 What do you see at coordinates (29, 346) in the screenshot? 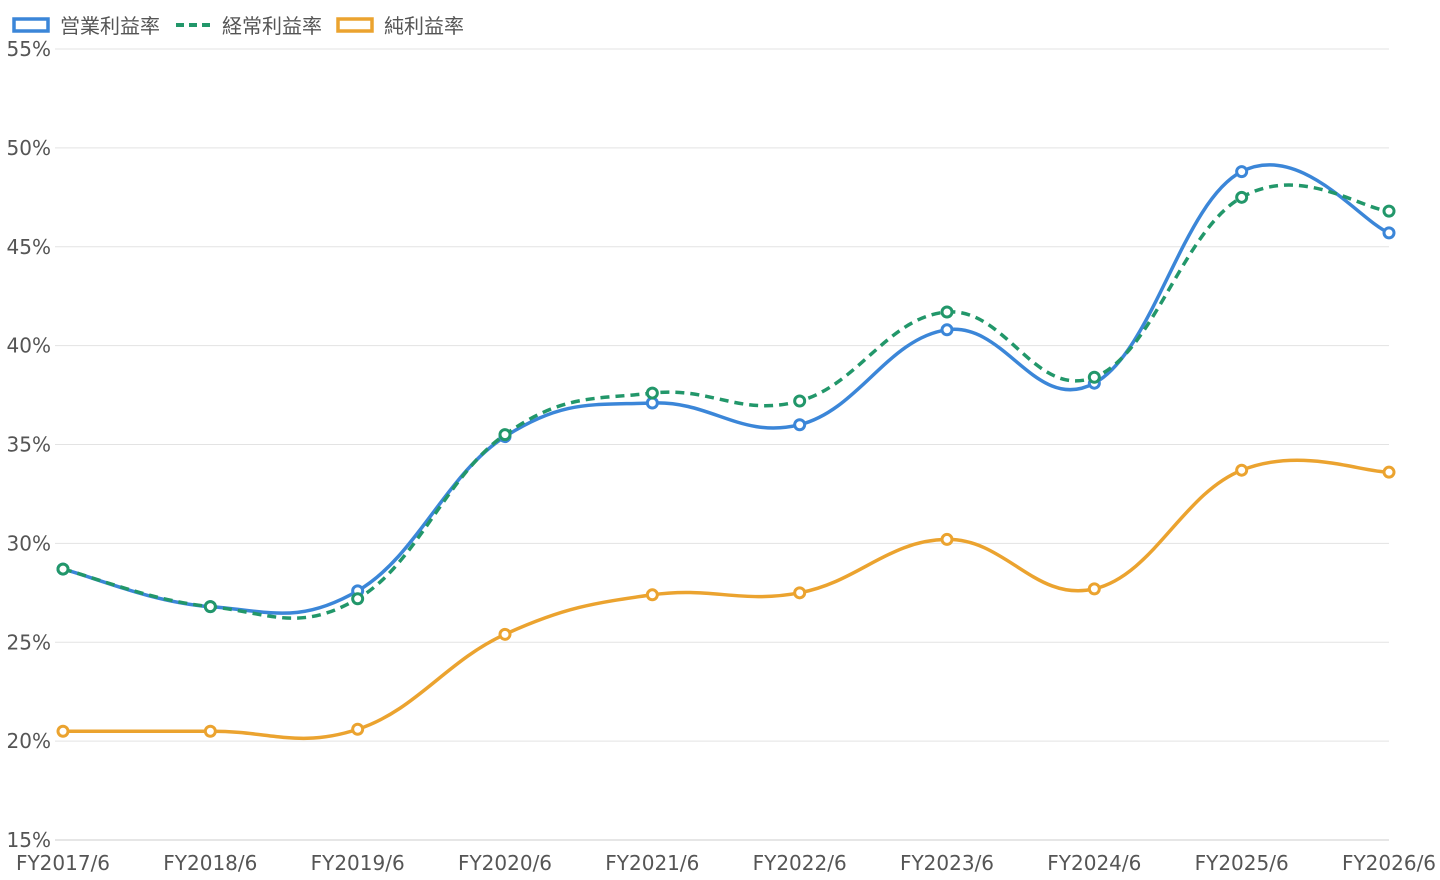
I see `y-tick-label: 40%` at bounding box center [29, 346].